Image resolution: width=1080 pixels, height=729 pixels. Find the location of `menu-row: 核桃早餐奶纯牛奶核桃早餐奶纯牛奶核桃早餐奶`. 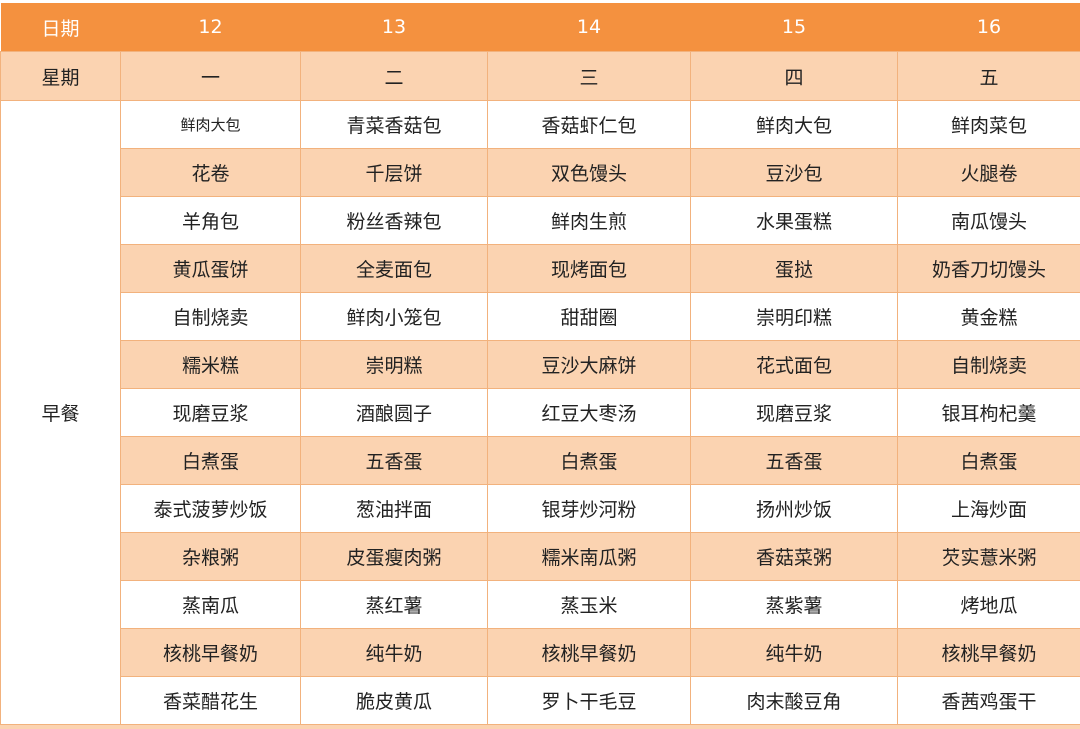

menu-row: 核桃早餐奶纯牛奶核桃早餐奶纯牛奶核桃早餐奶 is located at coordinates (540, 653).